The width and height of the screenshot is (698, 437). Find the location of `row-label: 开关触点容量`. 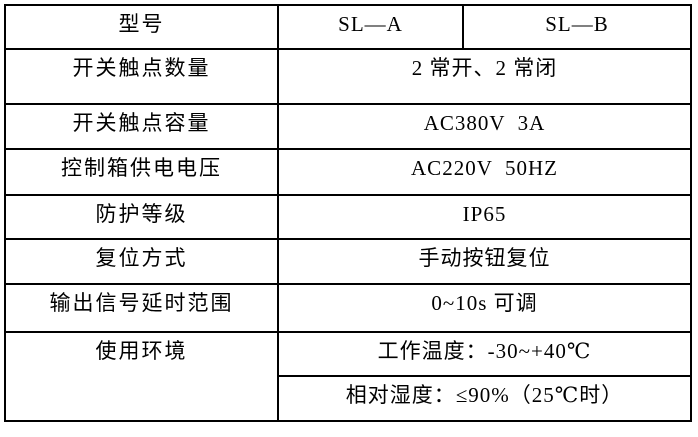

row-label: 开关触点容量 is located at coordinates (141, 126).